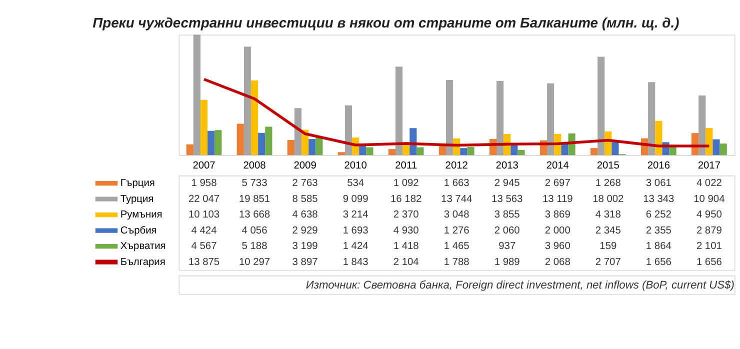 Image resolution: width=740 pixels, height=349 pixels. Describe the element at coordinates (141, 215) in the screenshot. I see `legend-label: Румъния` at that location.